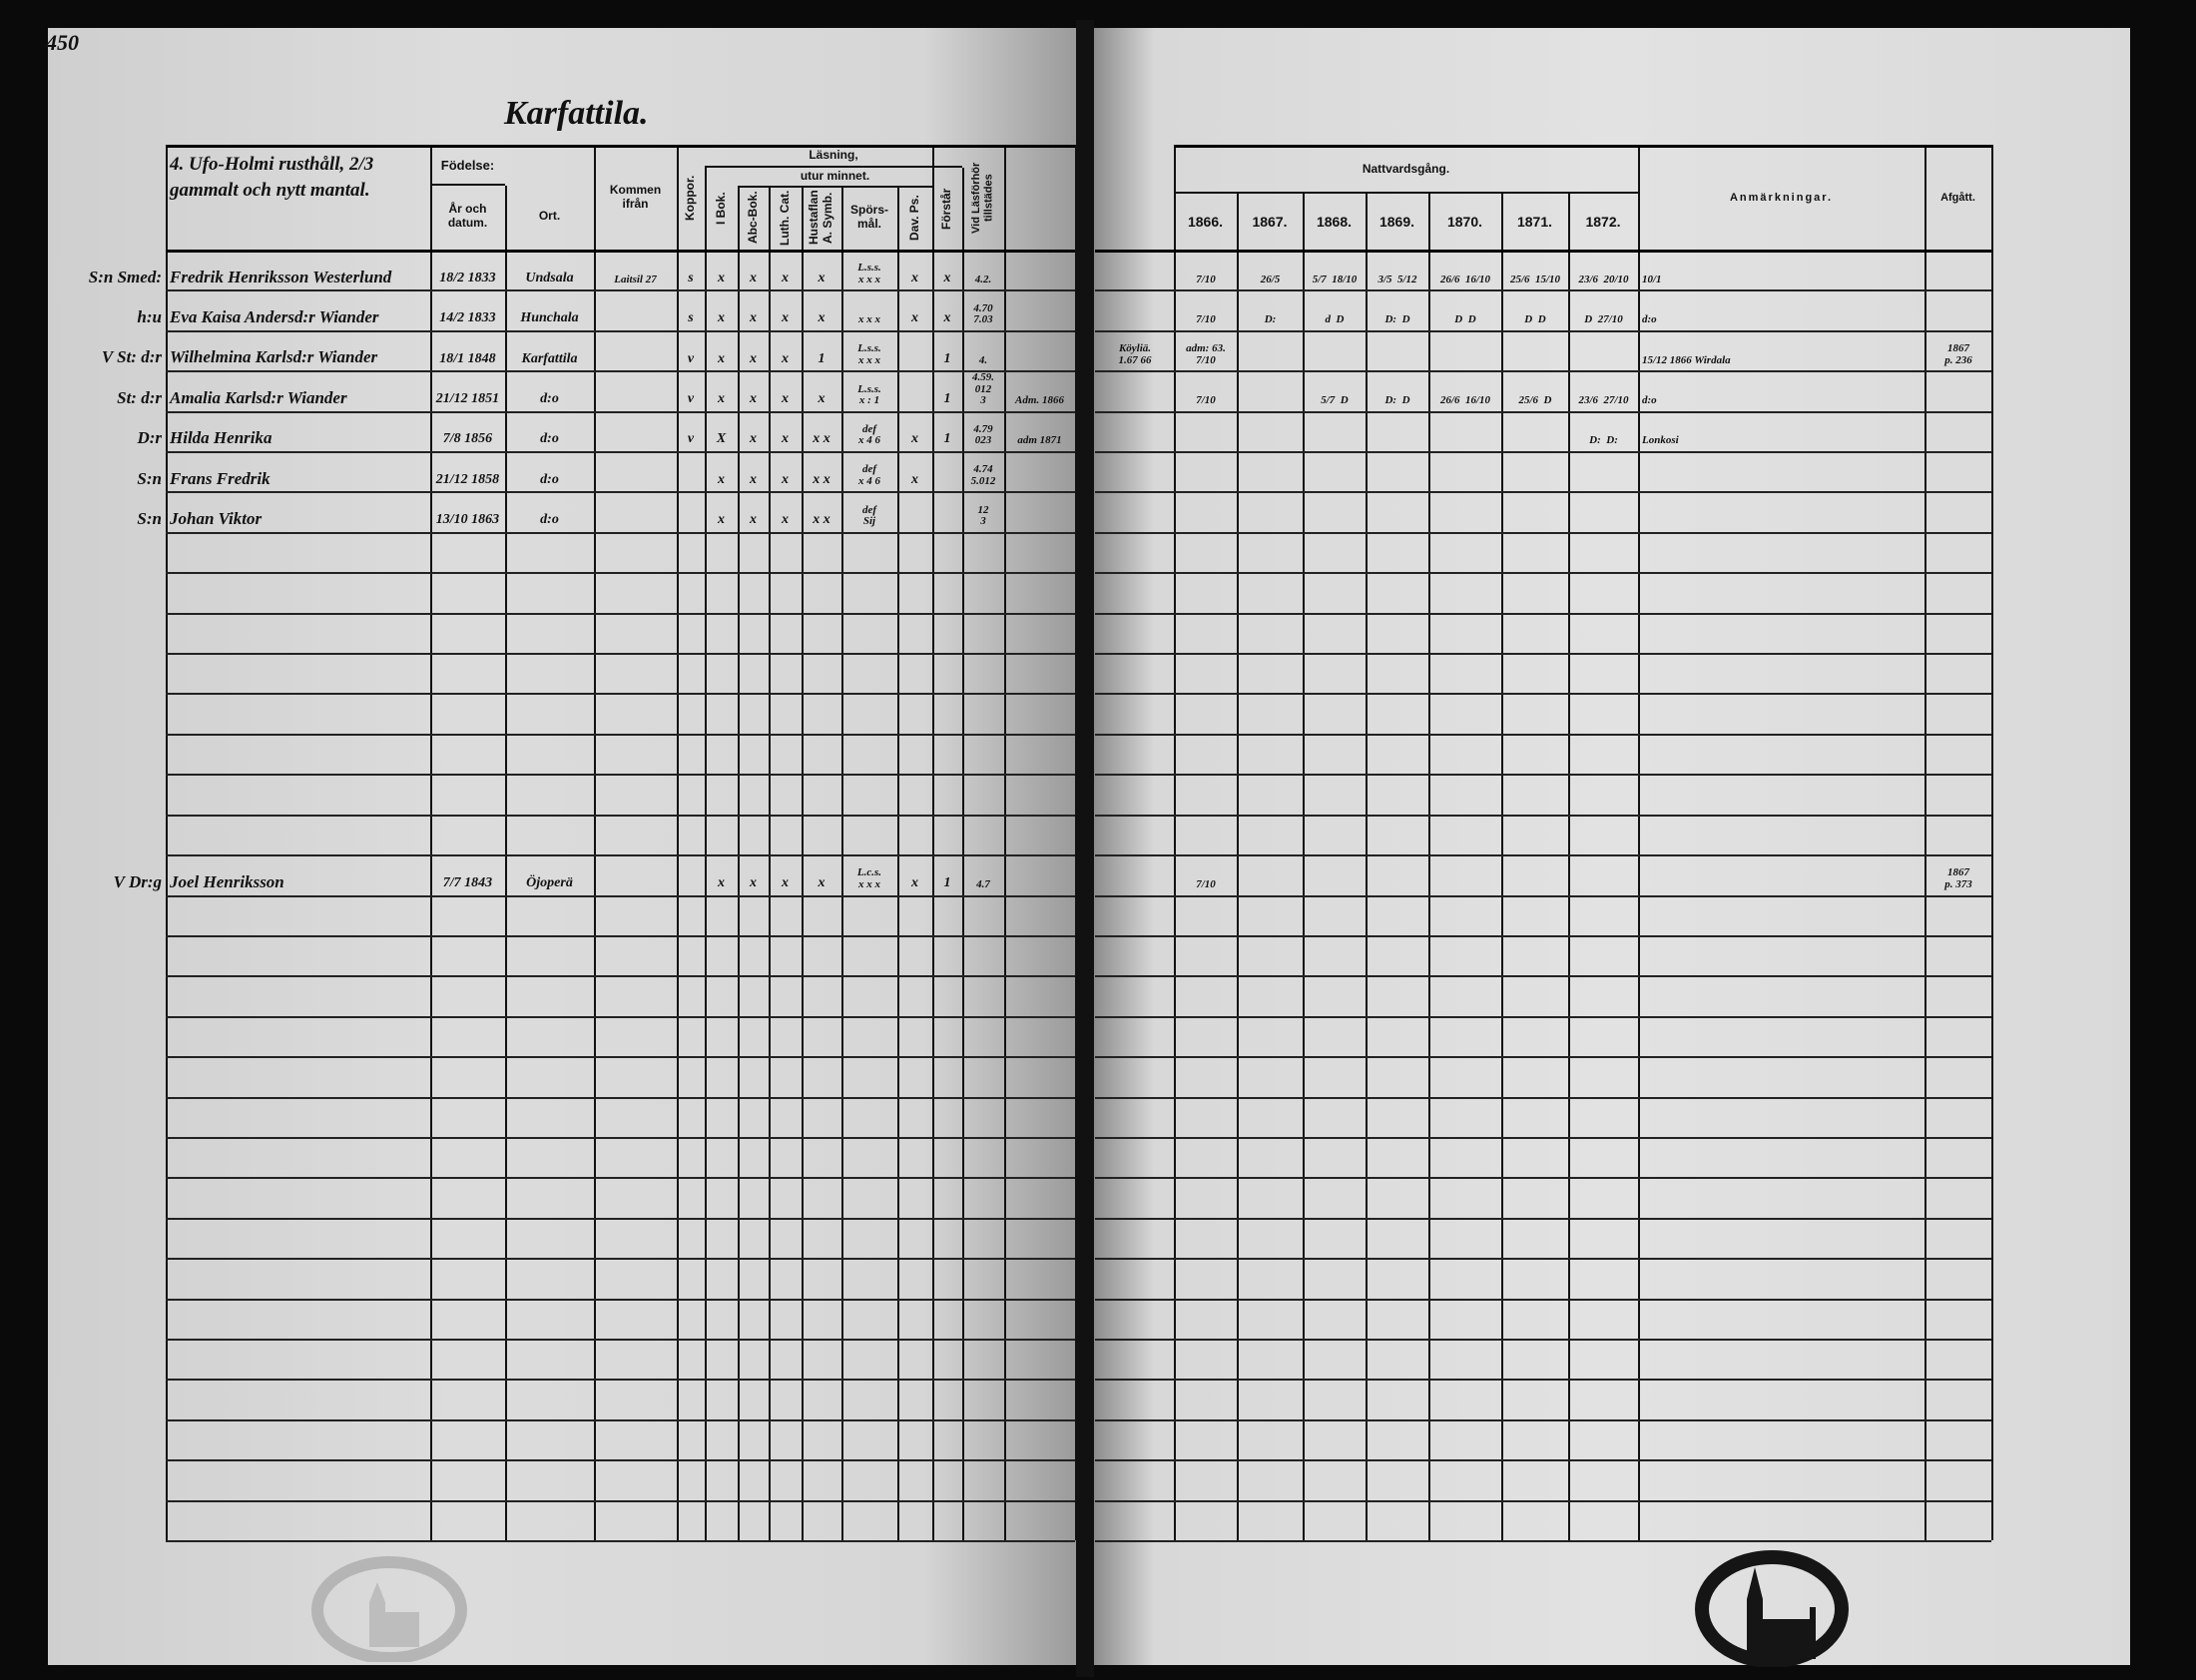  Describe the element at coordinates (467, 390) in the screenshot. I see `cell-date: 21/12 1851` at that location.